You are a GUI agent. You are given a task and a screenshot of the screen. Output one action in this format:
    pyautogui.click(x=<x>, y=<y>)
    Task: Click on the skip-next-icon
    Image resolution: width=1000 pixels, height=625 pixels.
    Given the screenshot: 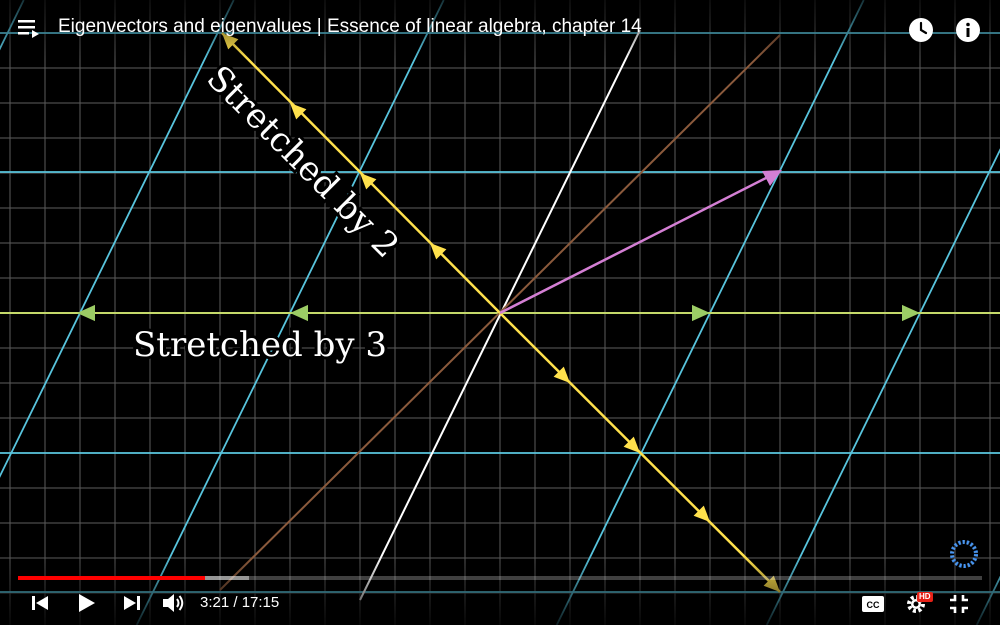 What is the action you would take?
    pyautogui.click(x=132, y=603)
    